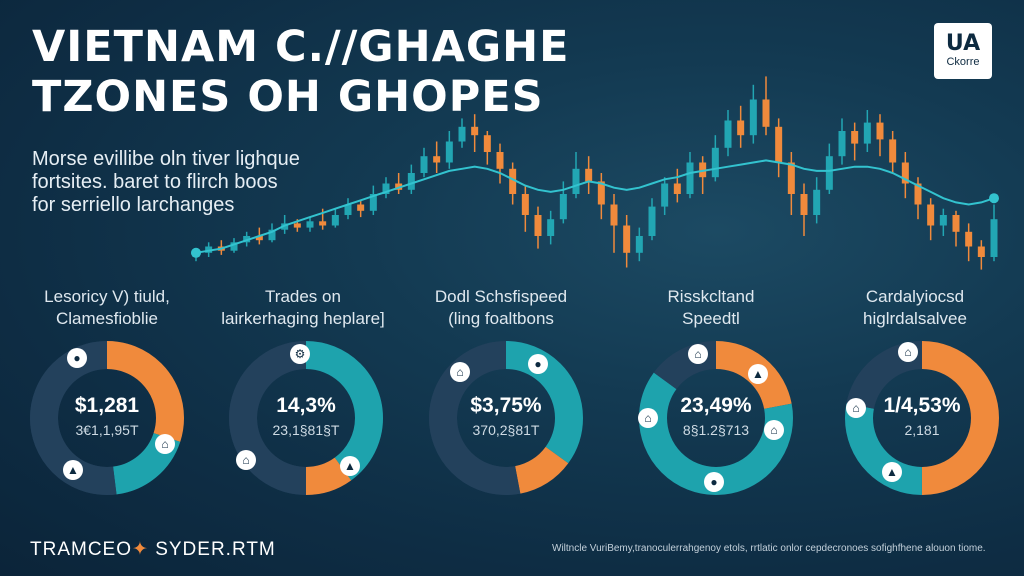 The width and height of the screenshot is (1024, 576). I want to click on intro-line-1: Morse evillibe oln tiver lighque, so click(166, 159).